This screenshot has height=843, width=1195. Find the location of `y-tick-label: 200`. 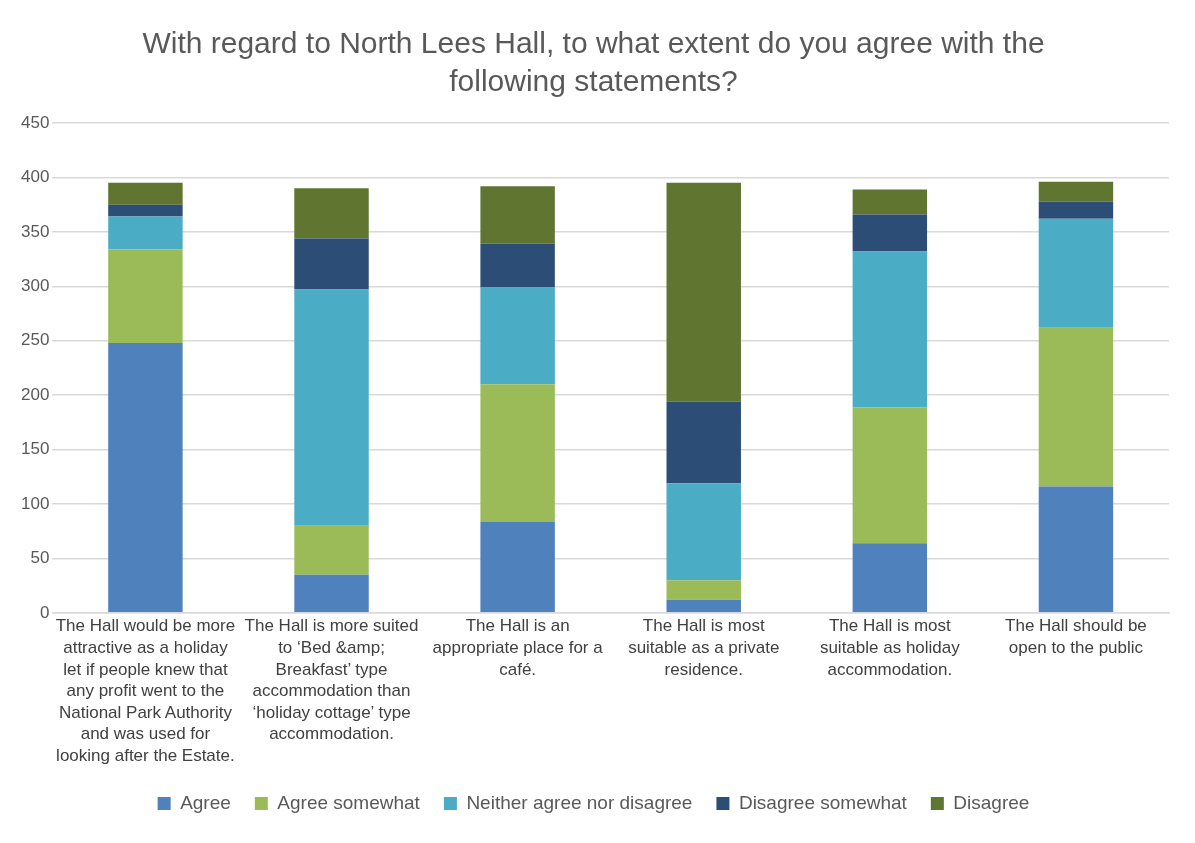

y-tick-label: 200 is located at coordinates (35, 394).